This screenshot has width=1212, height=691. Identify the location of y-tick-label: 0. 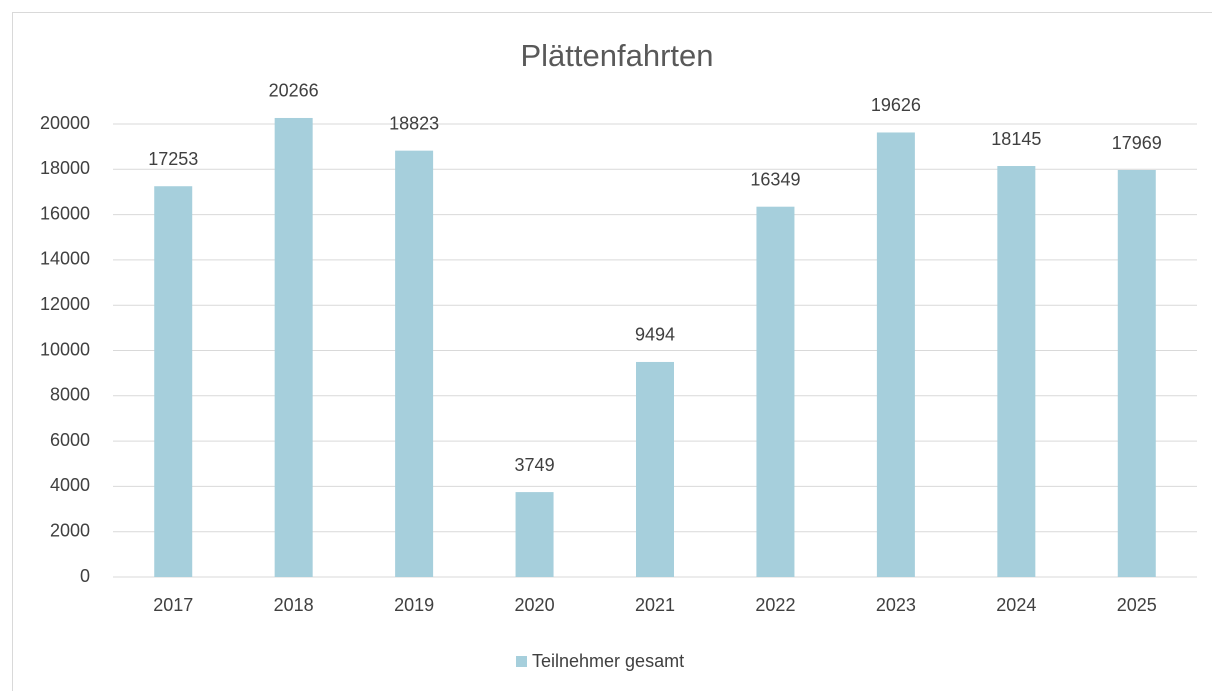
(85, 576).